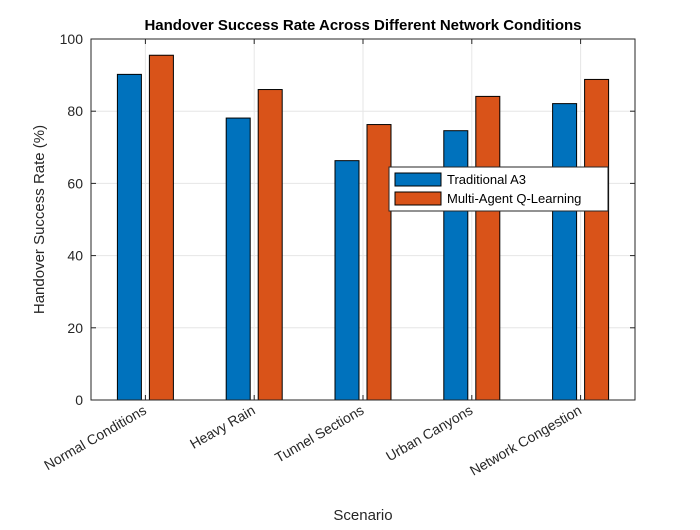 The width and height of the screenshot is (700, 530). Describe the element at coordinates (238, 259) in the screenshot. I see `bar-traditional-a3-heavy-rain` at that location.